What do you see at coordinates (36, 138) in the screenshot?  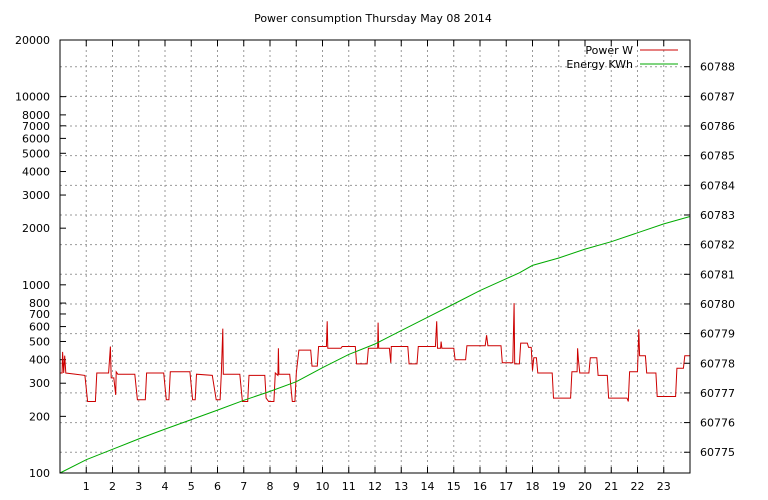 I see `y-left-tick-label: 6000` at bounding box center [36, 138].